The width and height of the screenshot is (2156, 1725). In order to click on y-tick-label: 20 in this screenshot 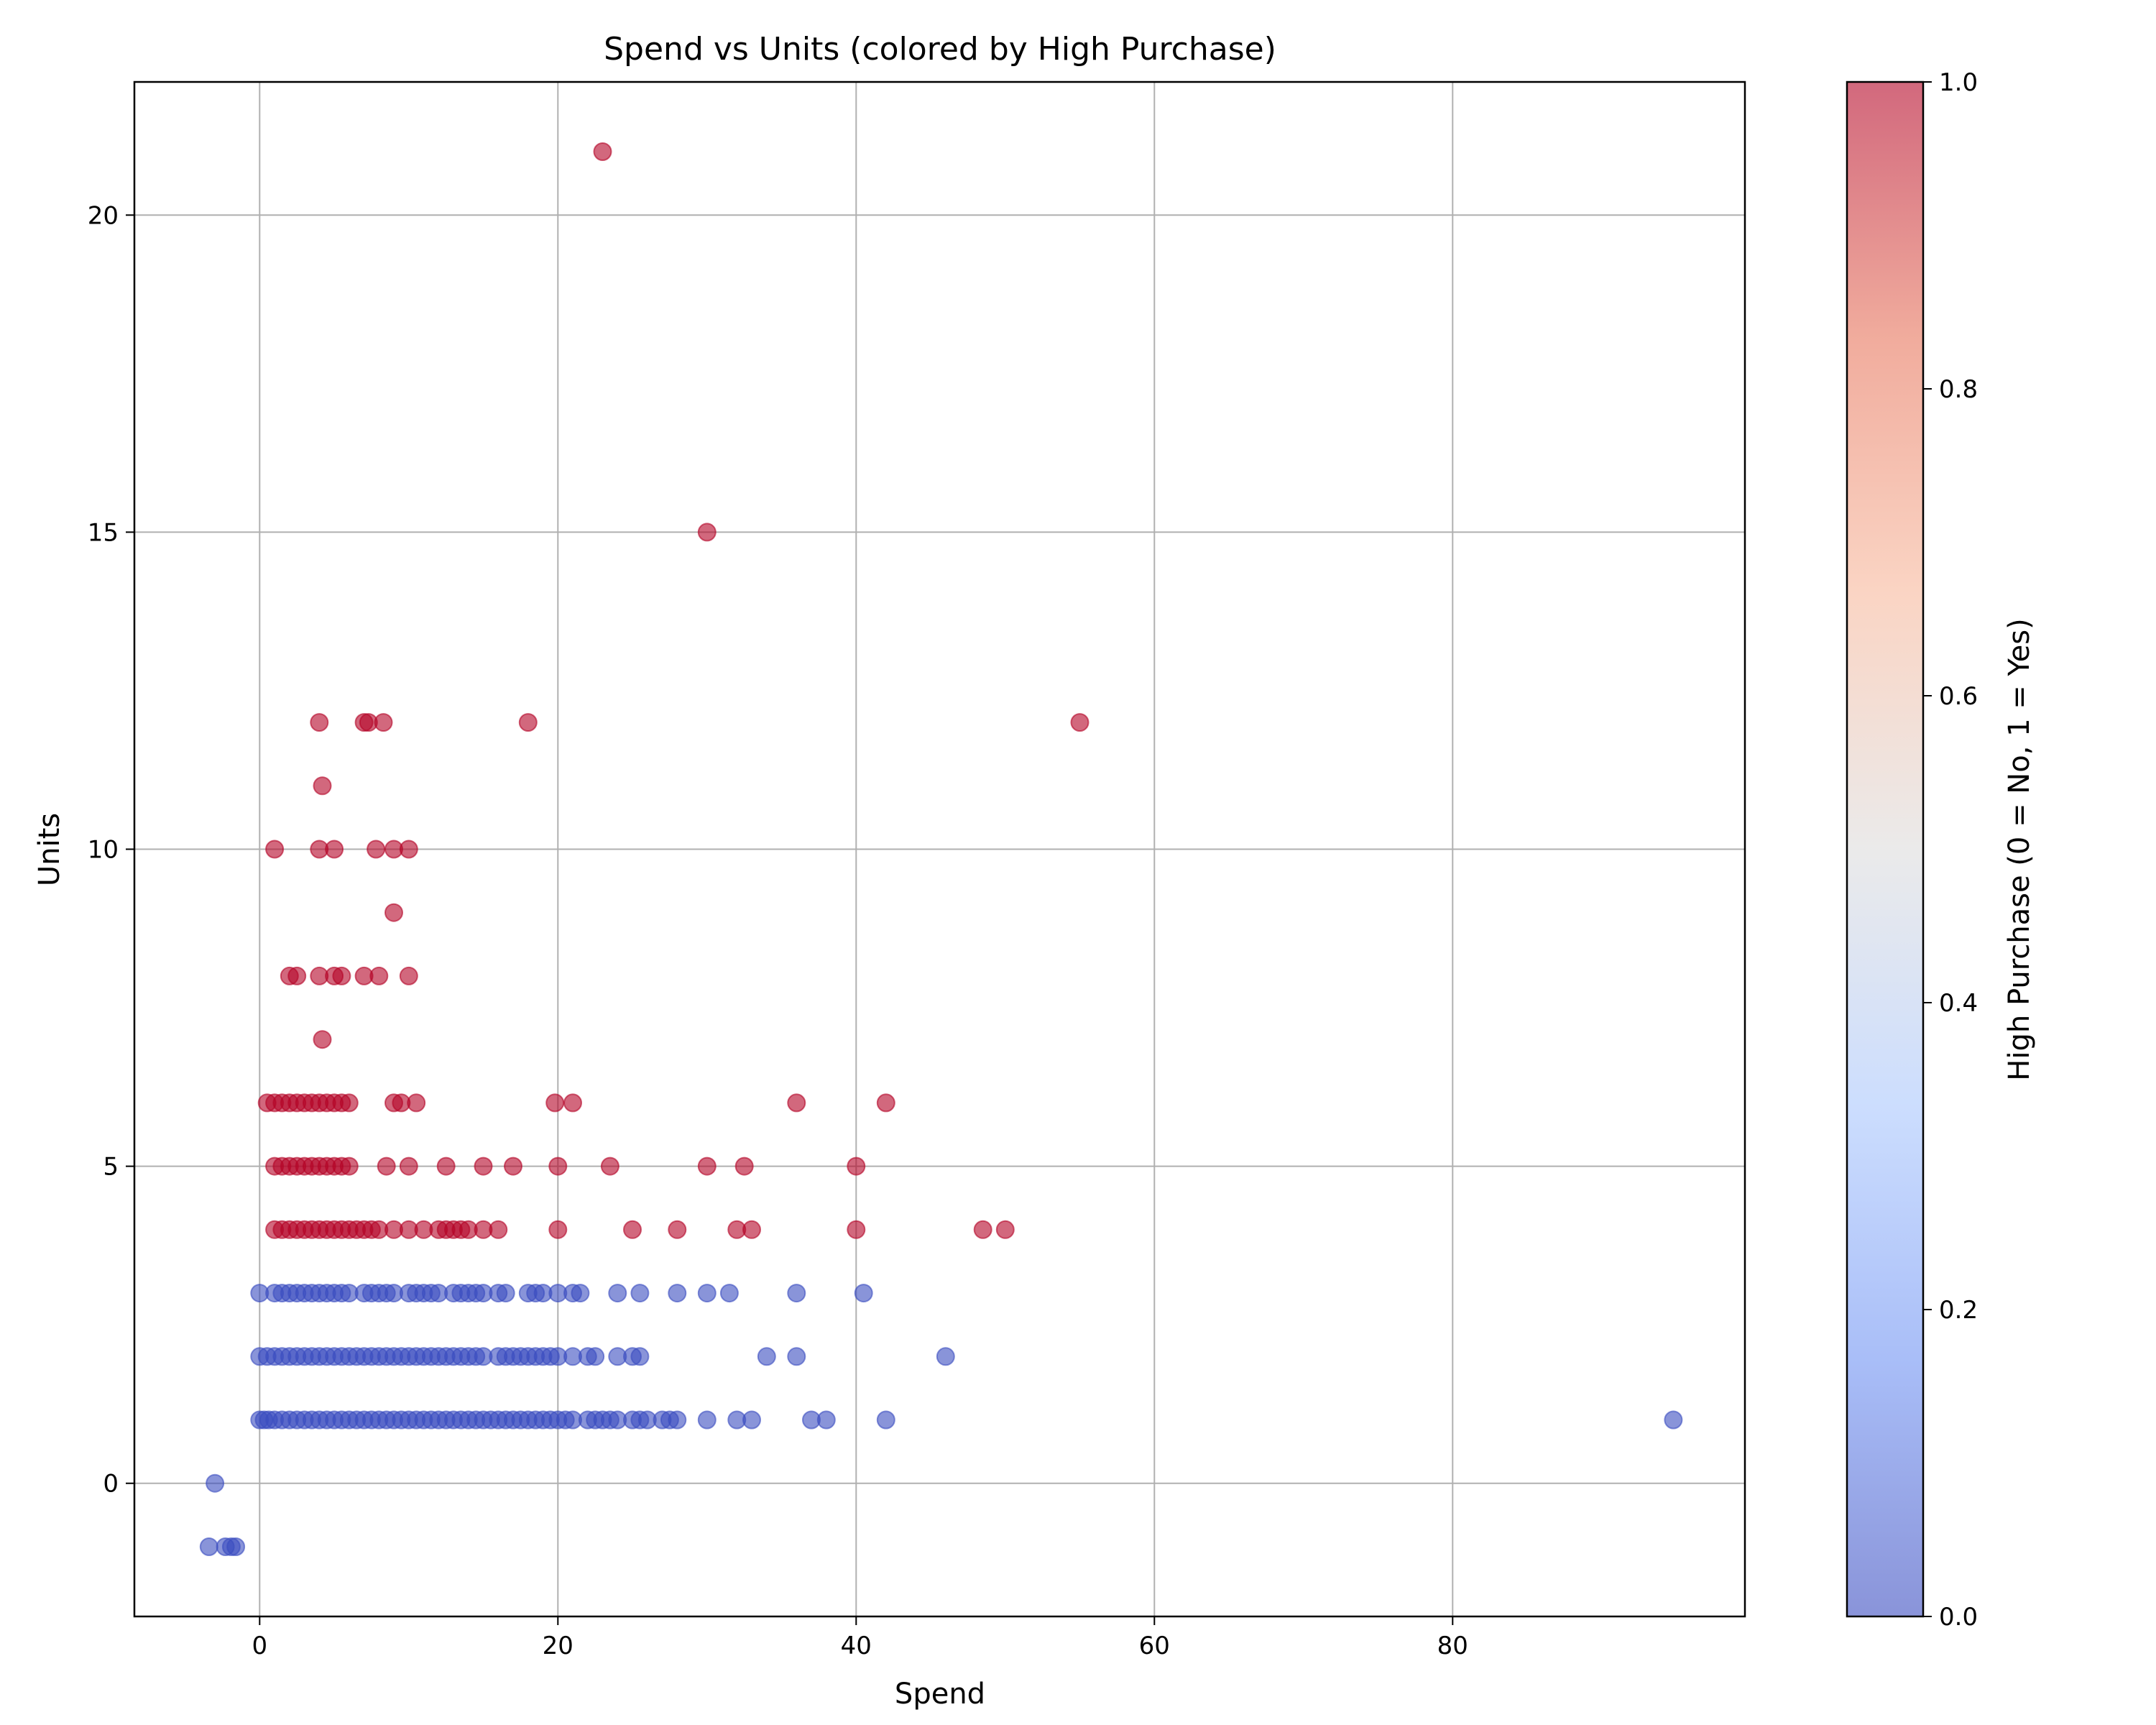, I will do `click(103, 215)`.